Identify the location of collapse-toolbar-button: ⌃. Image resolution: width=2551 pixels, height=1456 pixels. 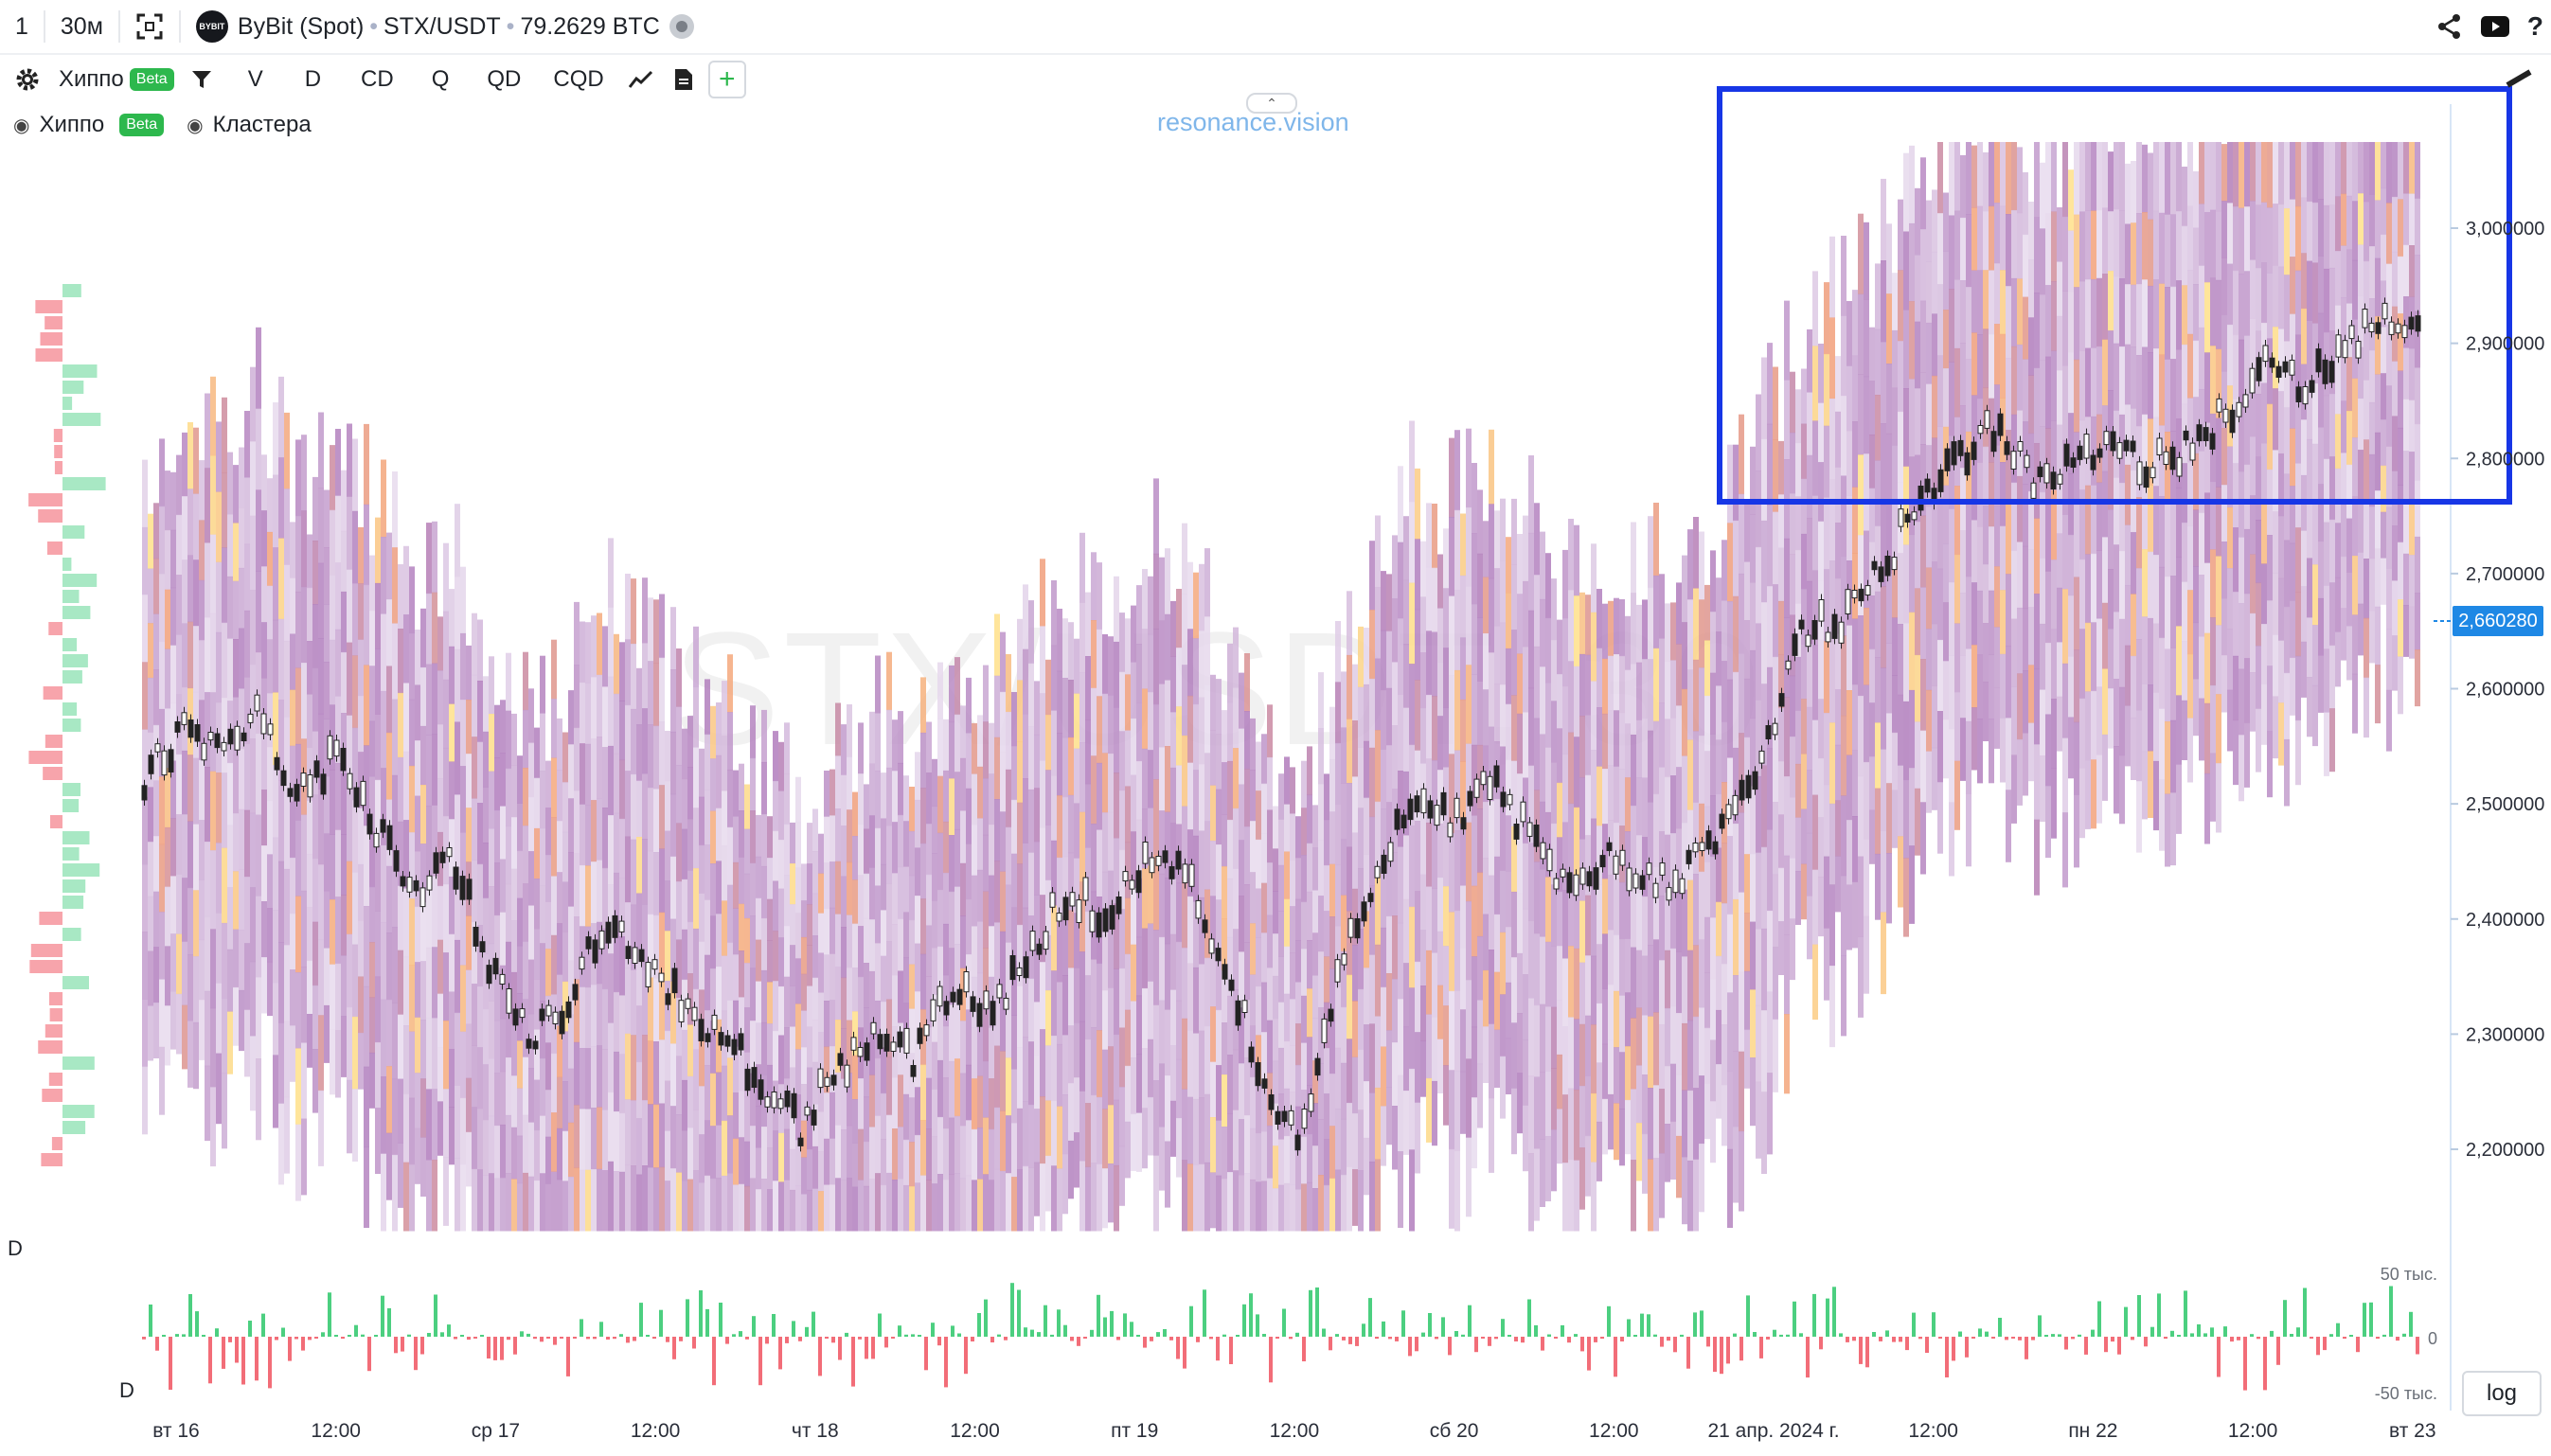
(1271, 103).